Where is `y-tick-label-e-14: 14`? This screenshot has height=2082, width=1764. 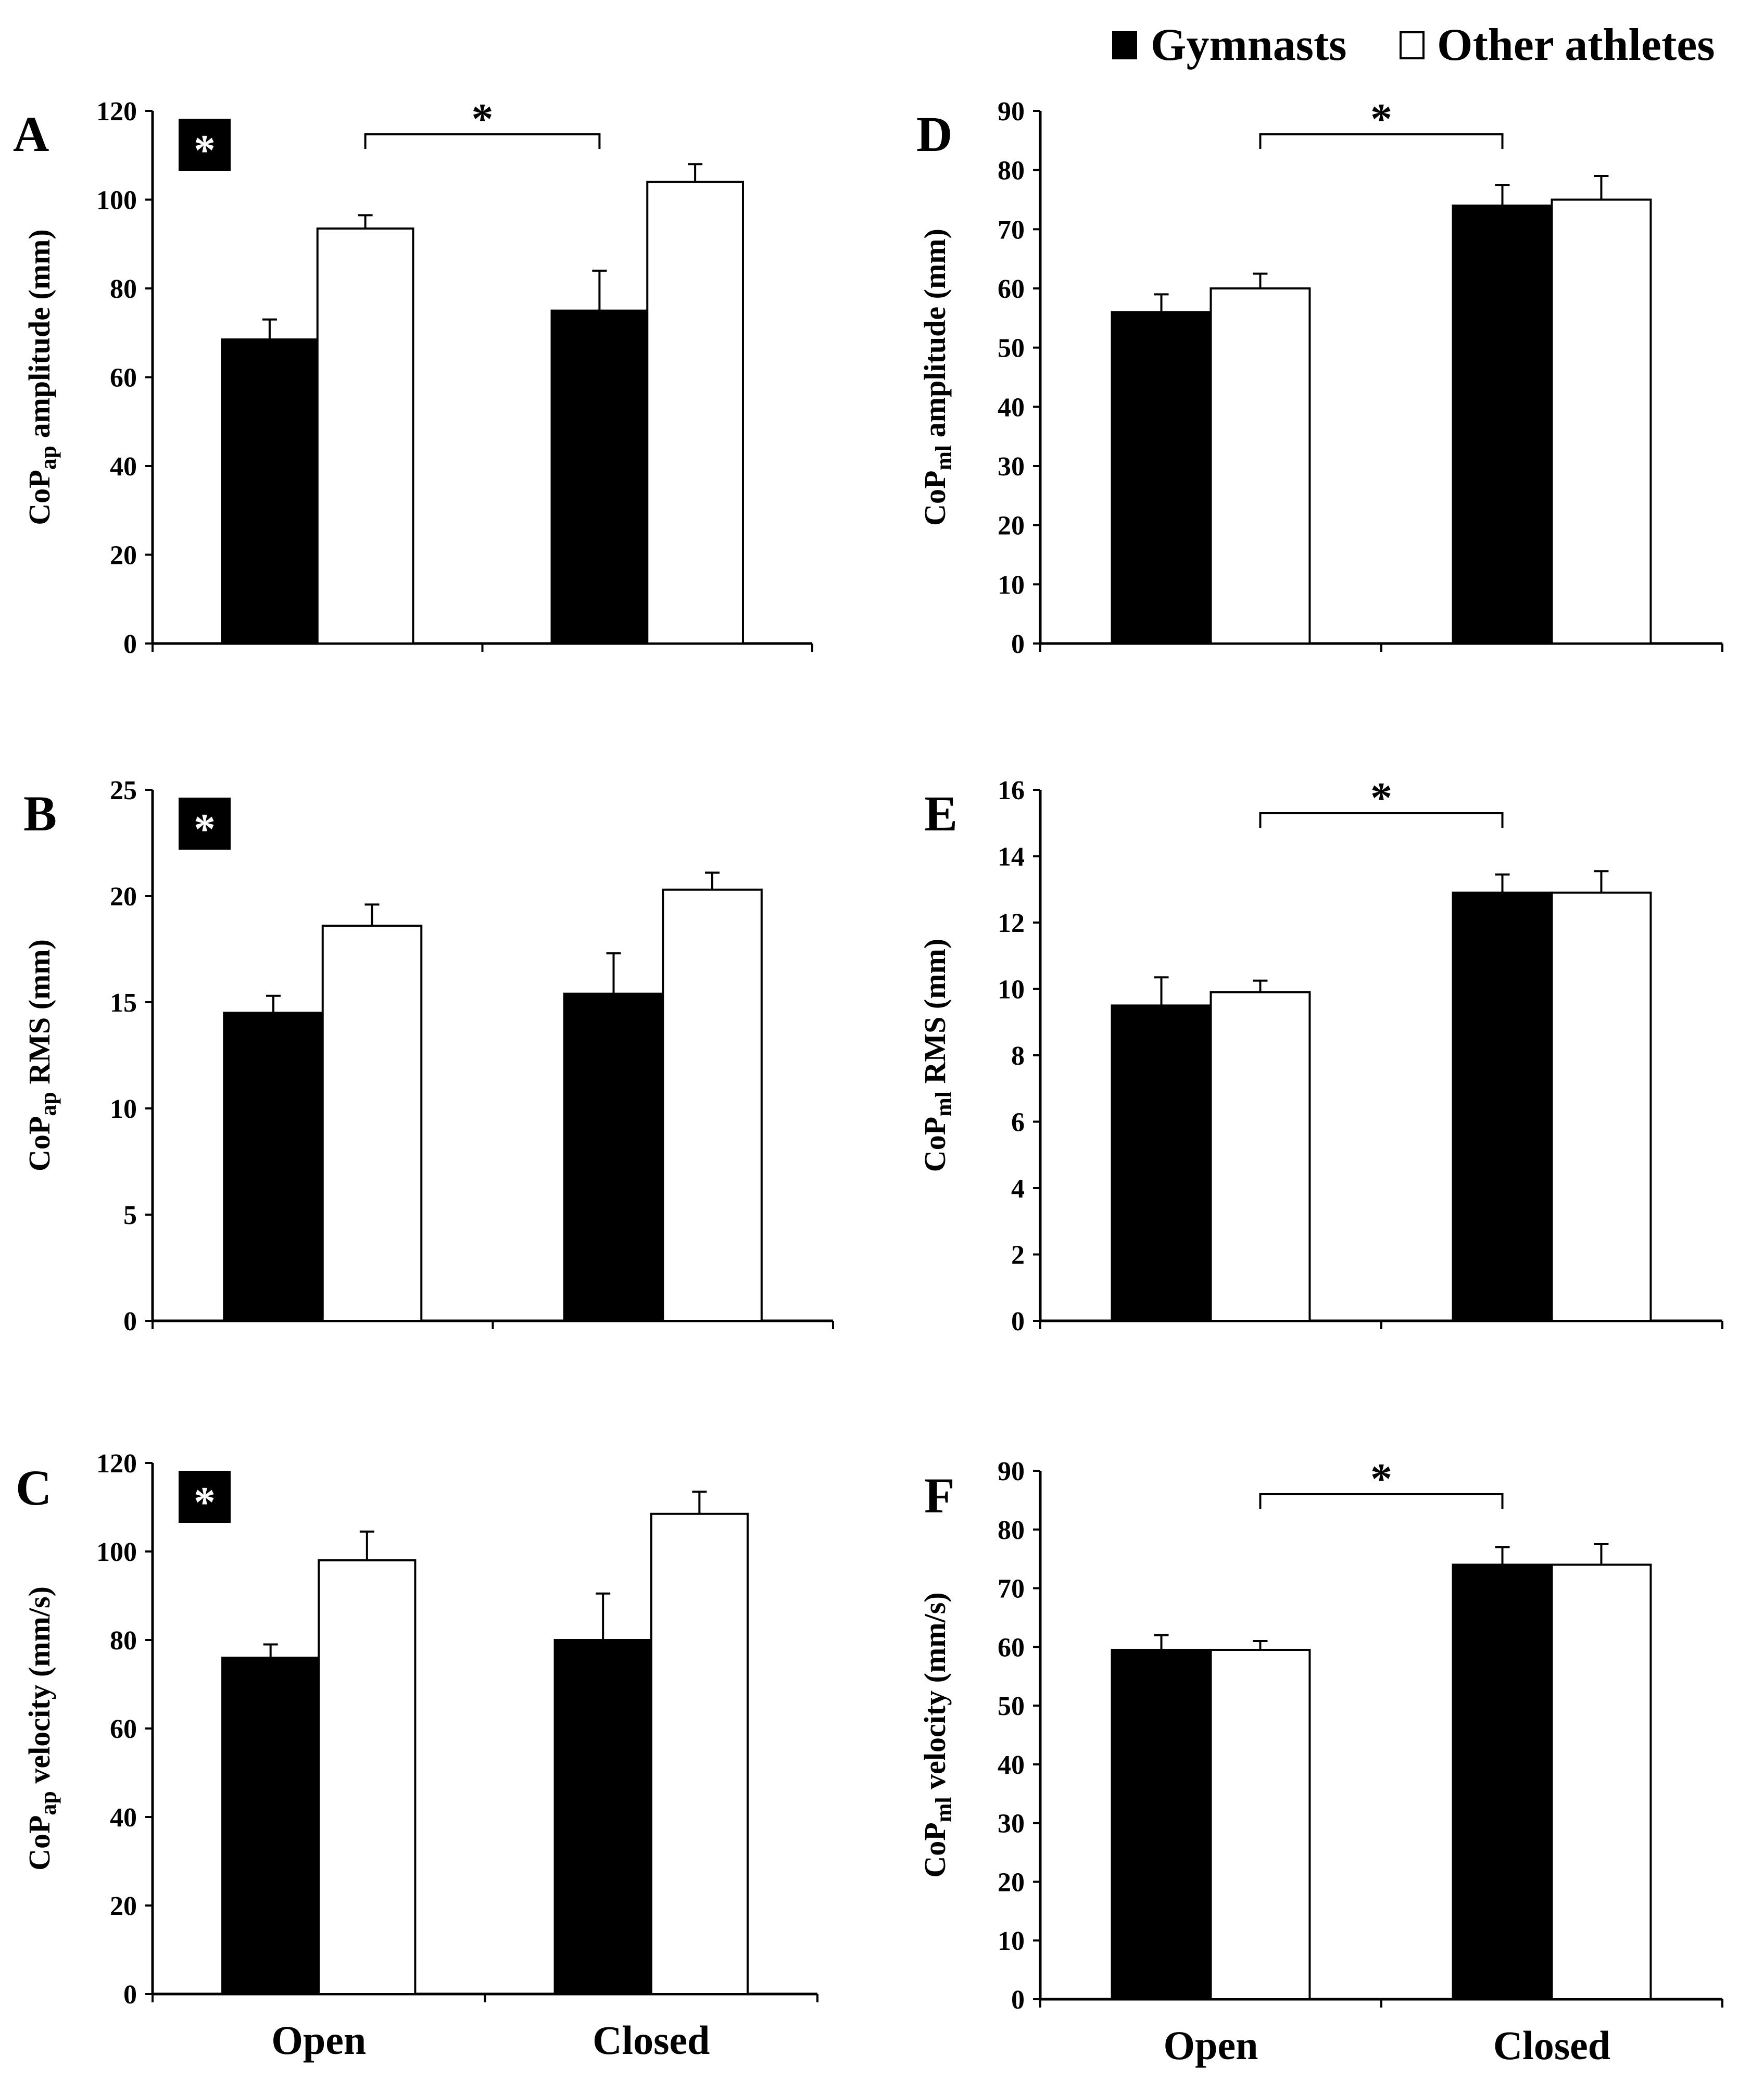
y-tick-label-e-14: 14 is located at coordinates (1011, 857).